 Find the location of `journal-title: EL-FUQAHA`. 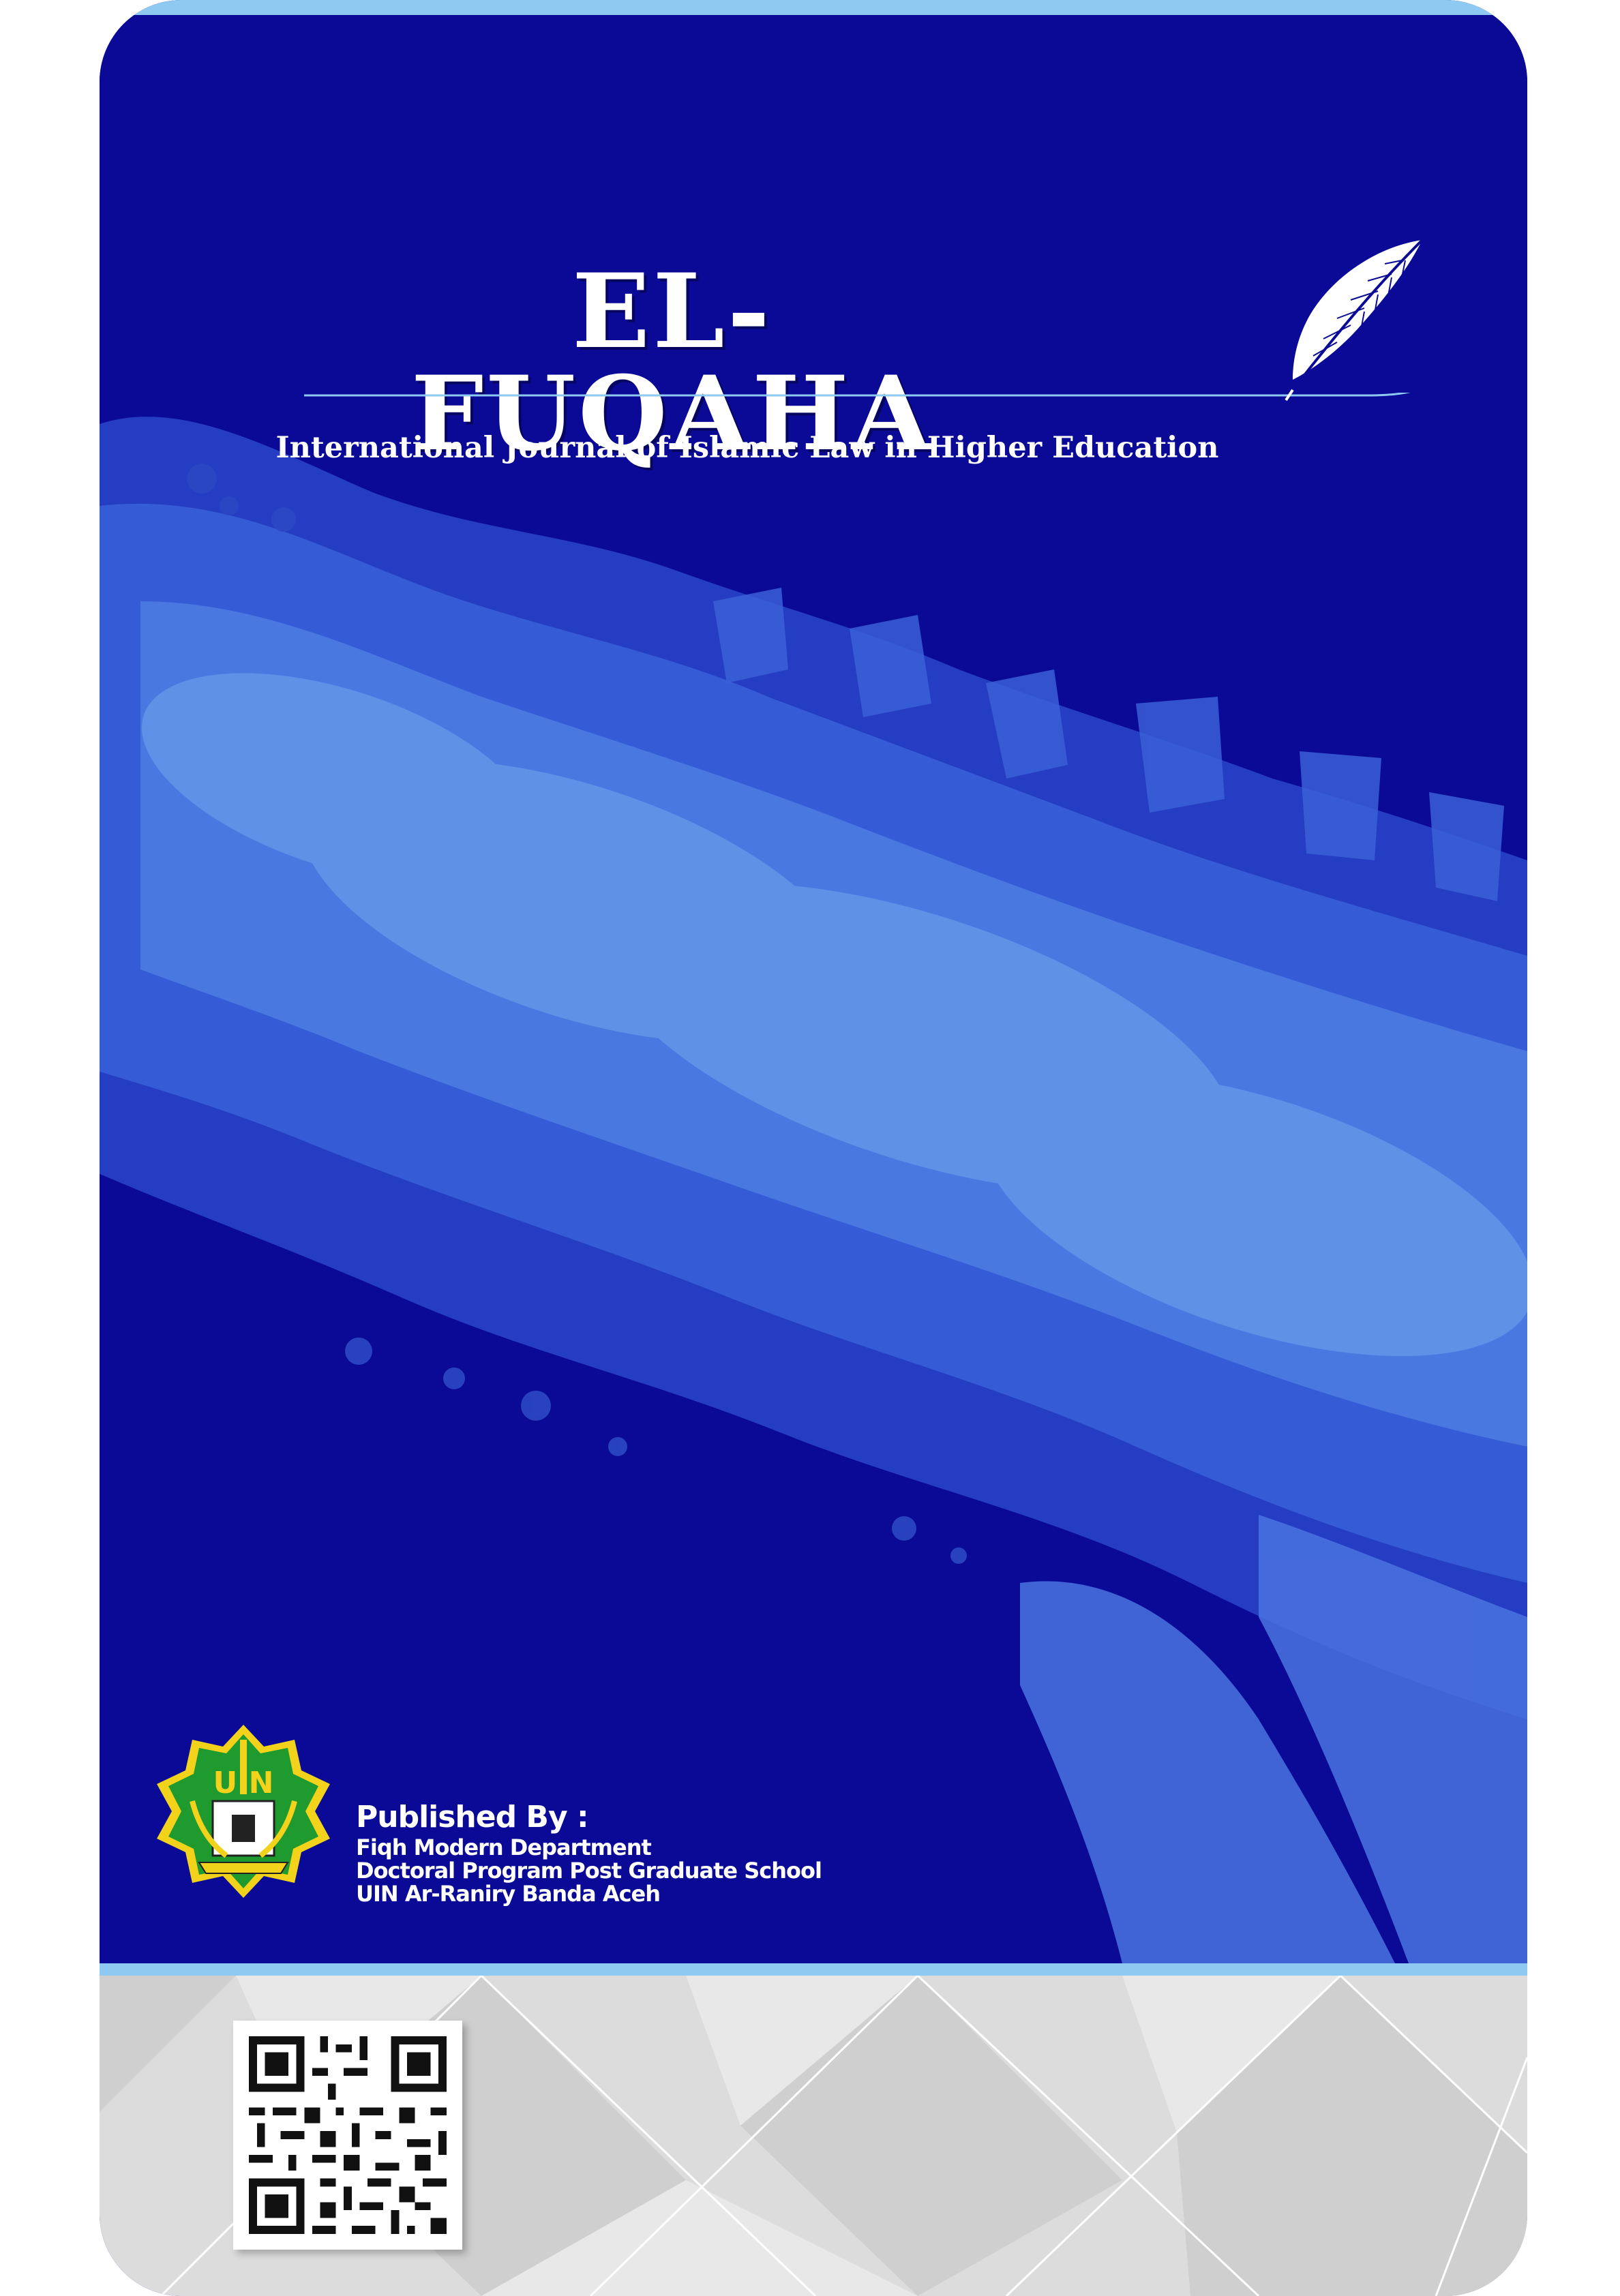

journal-title: EL-FUQAHA is located at coordinates (672, 363).